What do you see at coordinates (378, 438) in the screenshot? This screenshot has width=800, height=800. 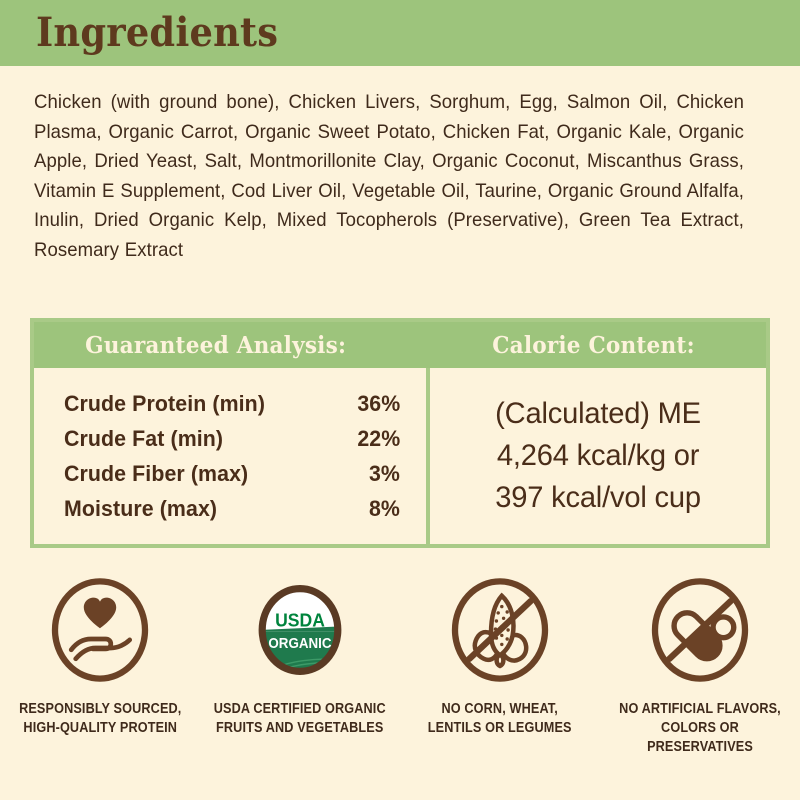 I see `nutrient-value: 22%` at bounding box center [378, 438].